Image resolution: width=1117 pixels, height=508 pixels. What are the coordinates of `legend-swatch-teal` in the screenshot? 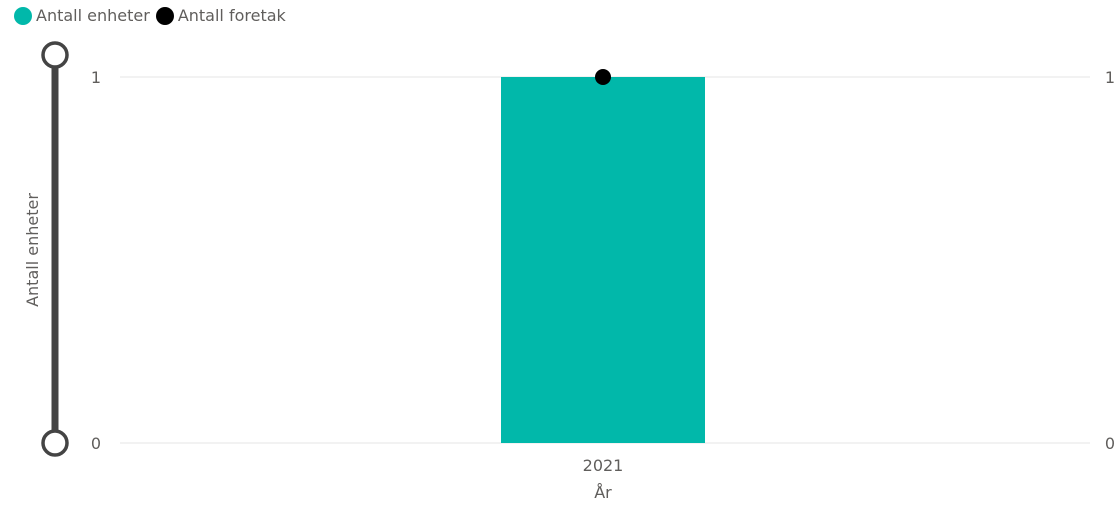 It's located at (23, 15).